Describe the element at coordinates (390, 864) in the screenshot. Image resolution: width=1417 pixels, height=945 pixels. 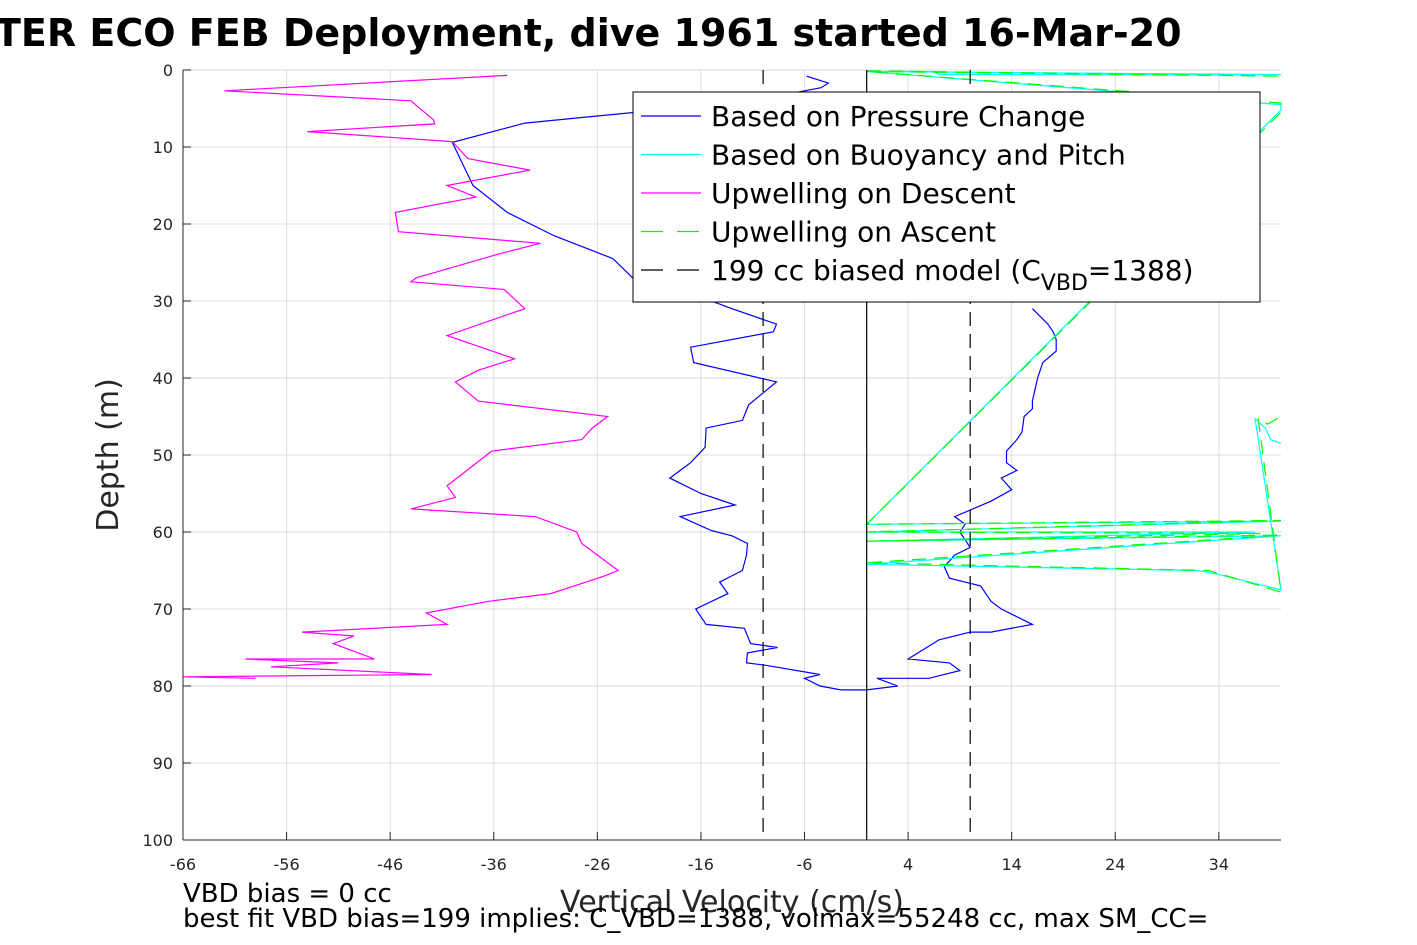
I see `x-tick-label: -46` at that location.